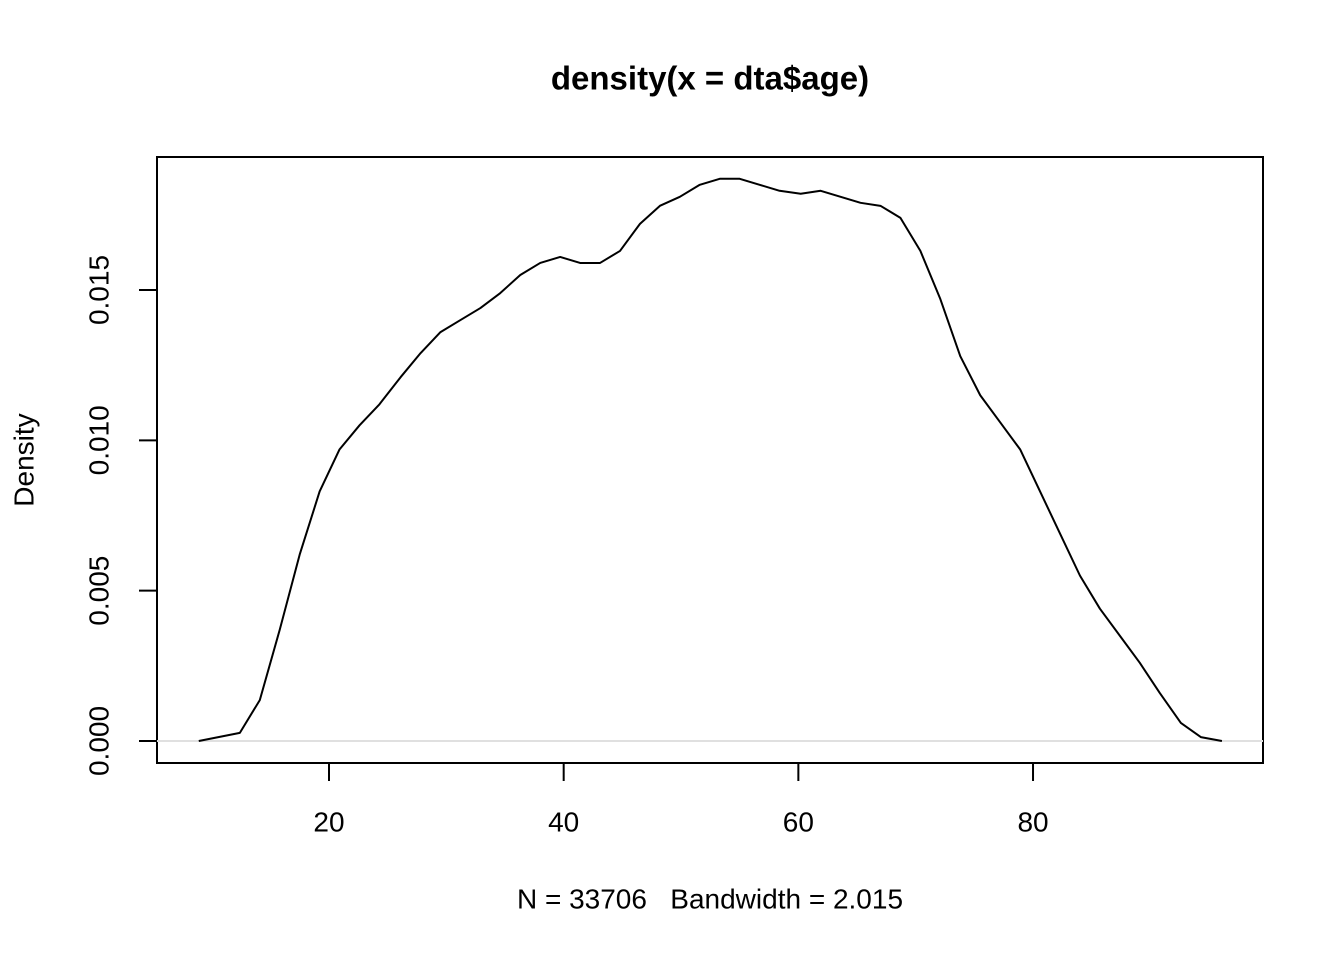  Describe the element at coordinates (710, 898) in the screenshot. I see `x-axis-label: N = 33706 Bandwidth = 2.015` at that location.